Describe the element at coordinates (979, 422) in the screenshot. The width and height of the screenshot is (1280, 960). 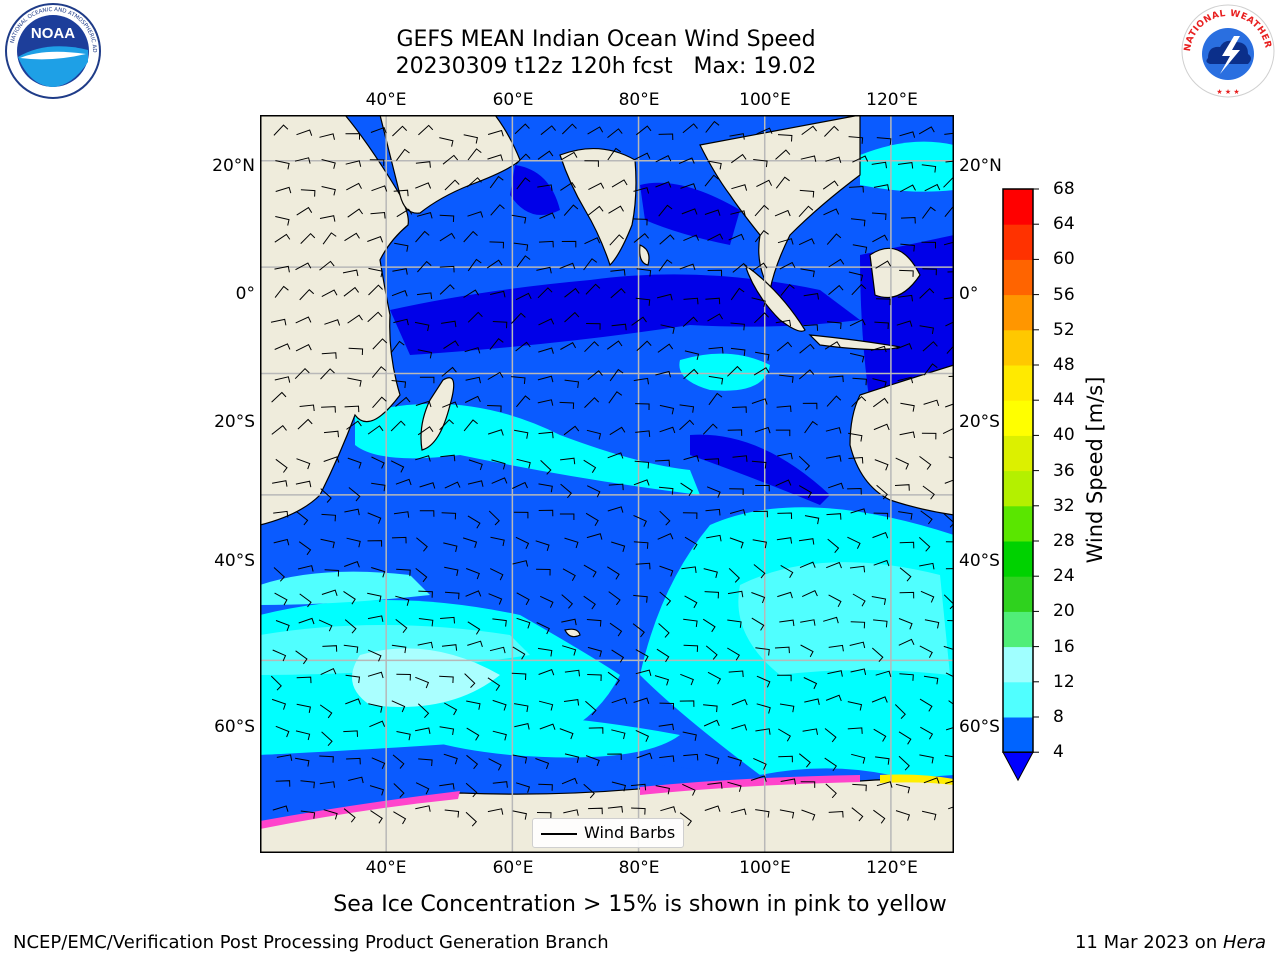
I see `lat-label-right-20s: 20°S` at that location.